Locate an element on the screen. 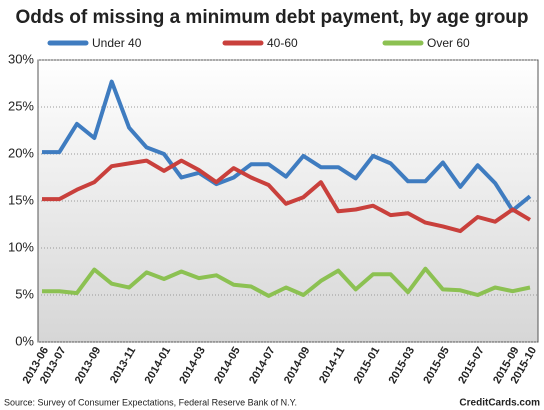 The height and width of the screenshot is (410, 544). y-tick-label: 5% is located at coordinates (24, 293).